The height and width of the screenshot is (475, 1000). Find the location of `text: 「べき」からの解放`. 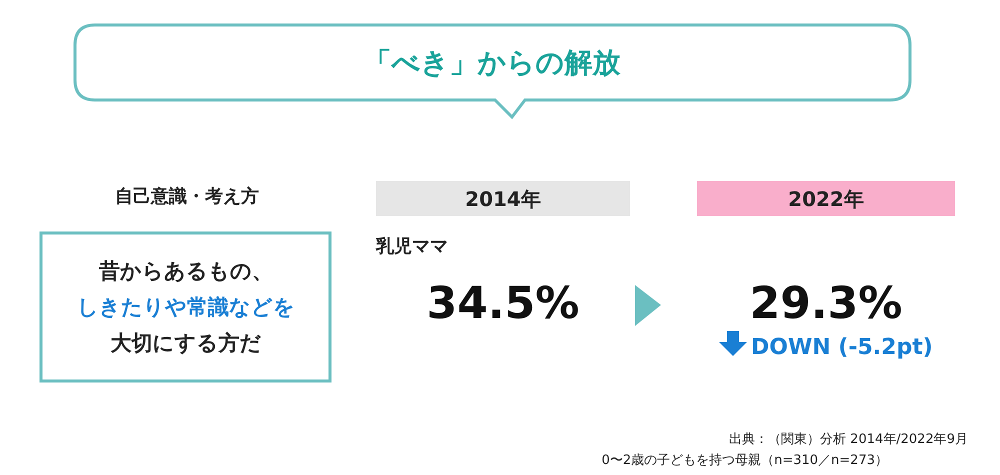

text: 「べき」からの解放 is located at coordinates (493, 62).